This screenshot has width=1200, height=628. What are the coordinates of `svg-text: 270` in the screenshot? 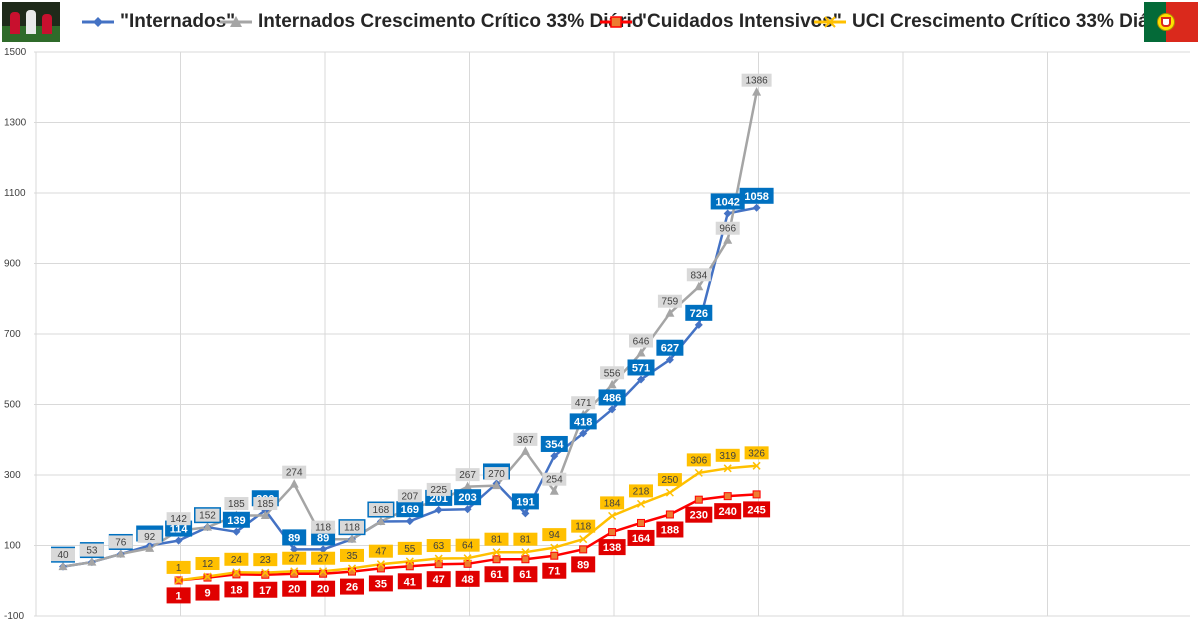 It's located at (496, 474).